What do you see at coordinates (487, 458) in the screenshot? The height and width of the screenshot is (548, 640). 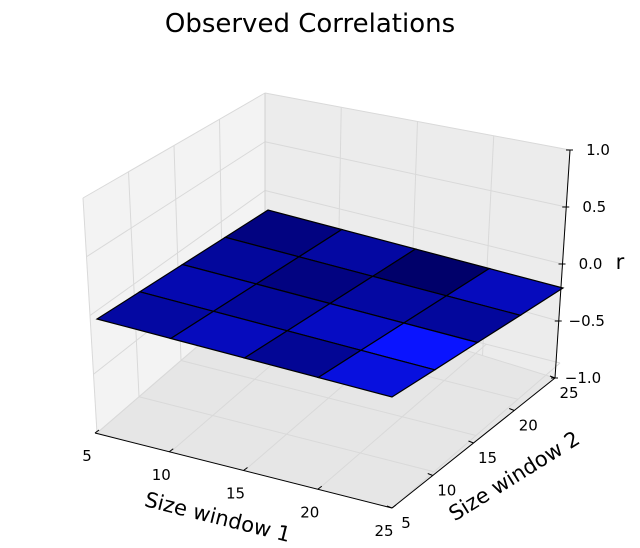 I see `y-tick-label: 15` at bounding box center [487, 458].